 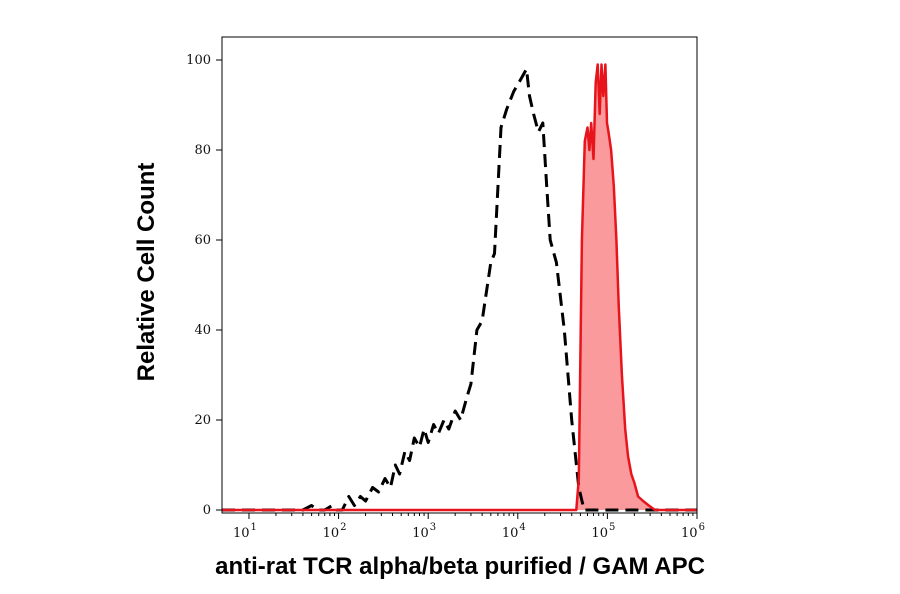 I want to click on y-tick-label: 0, so click(x=207, y=510).